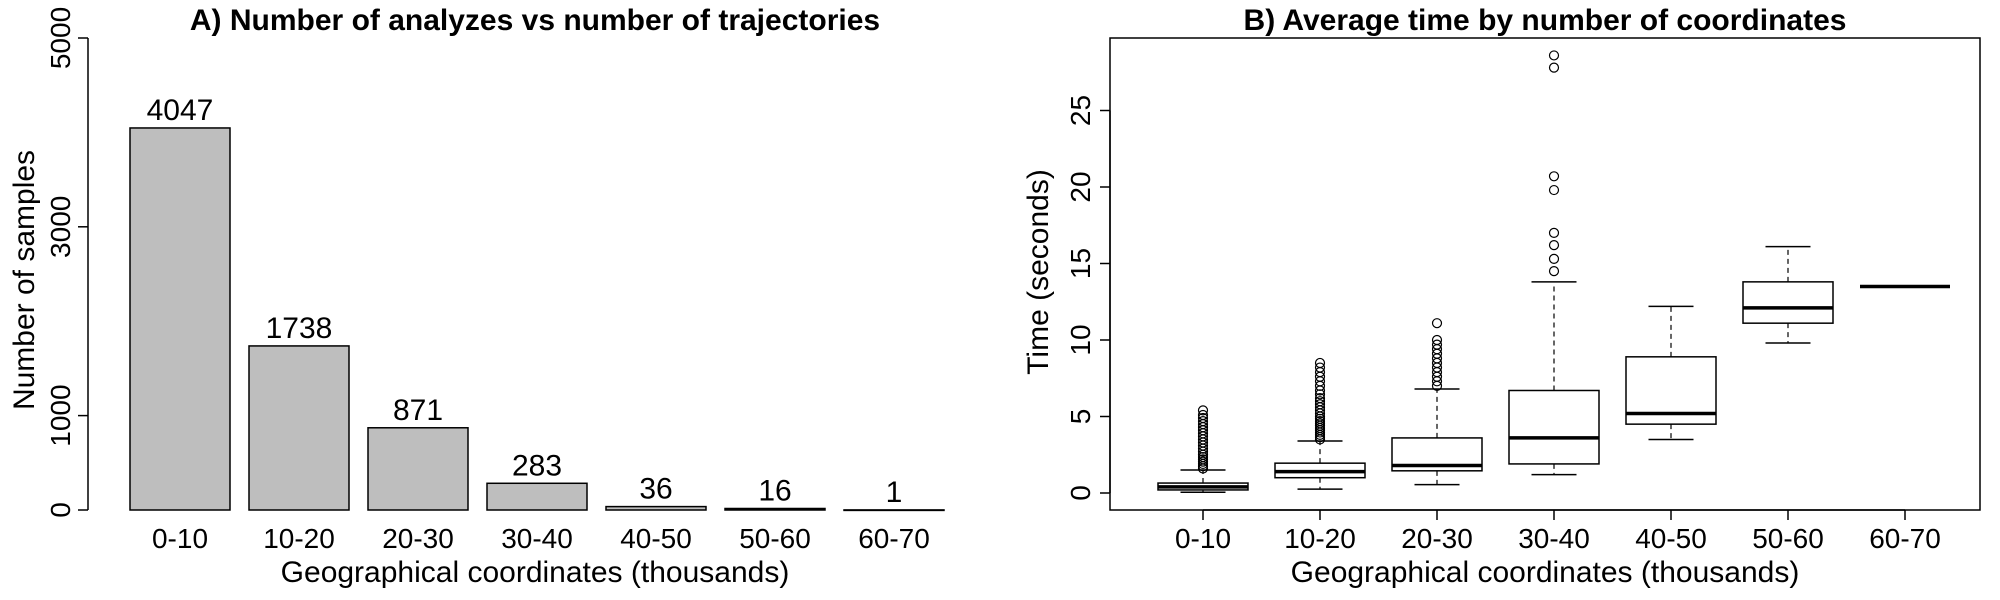 This screenshot has height=600, width=2000. Describe the element at coordinates (535, 572) in the screenshot. I see `chart-a-xlabel: Geographical coordinates (thousands)` at that location.